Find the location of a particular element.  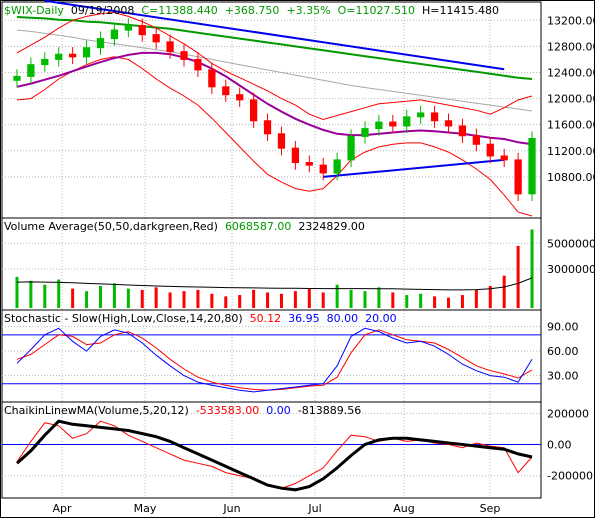

price-tick-label: 13200.00 is located at coordinates (571, 20).